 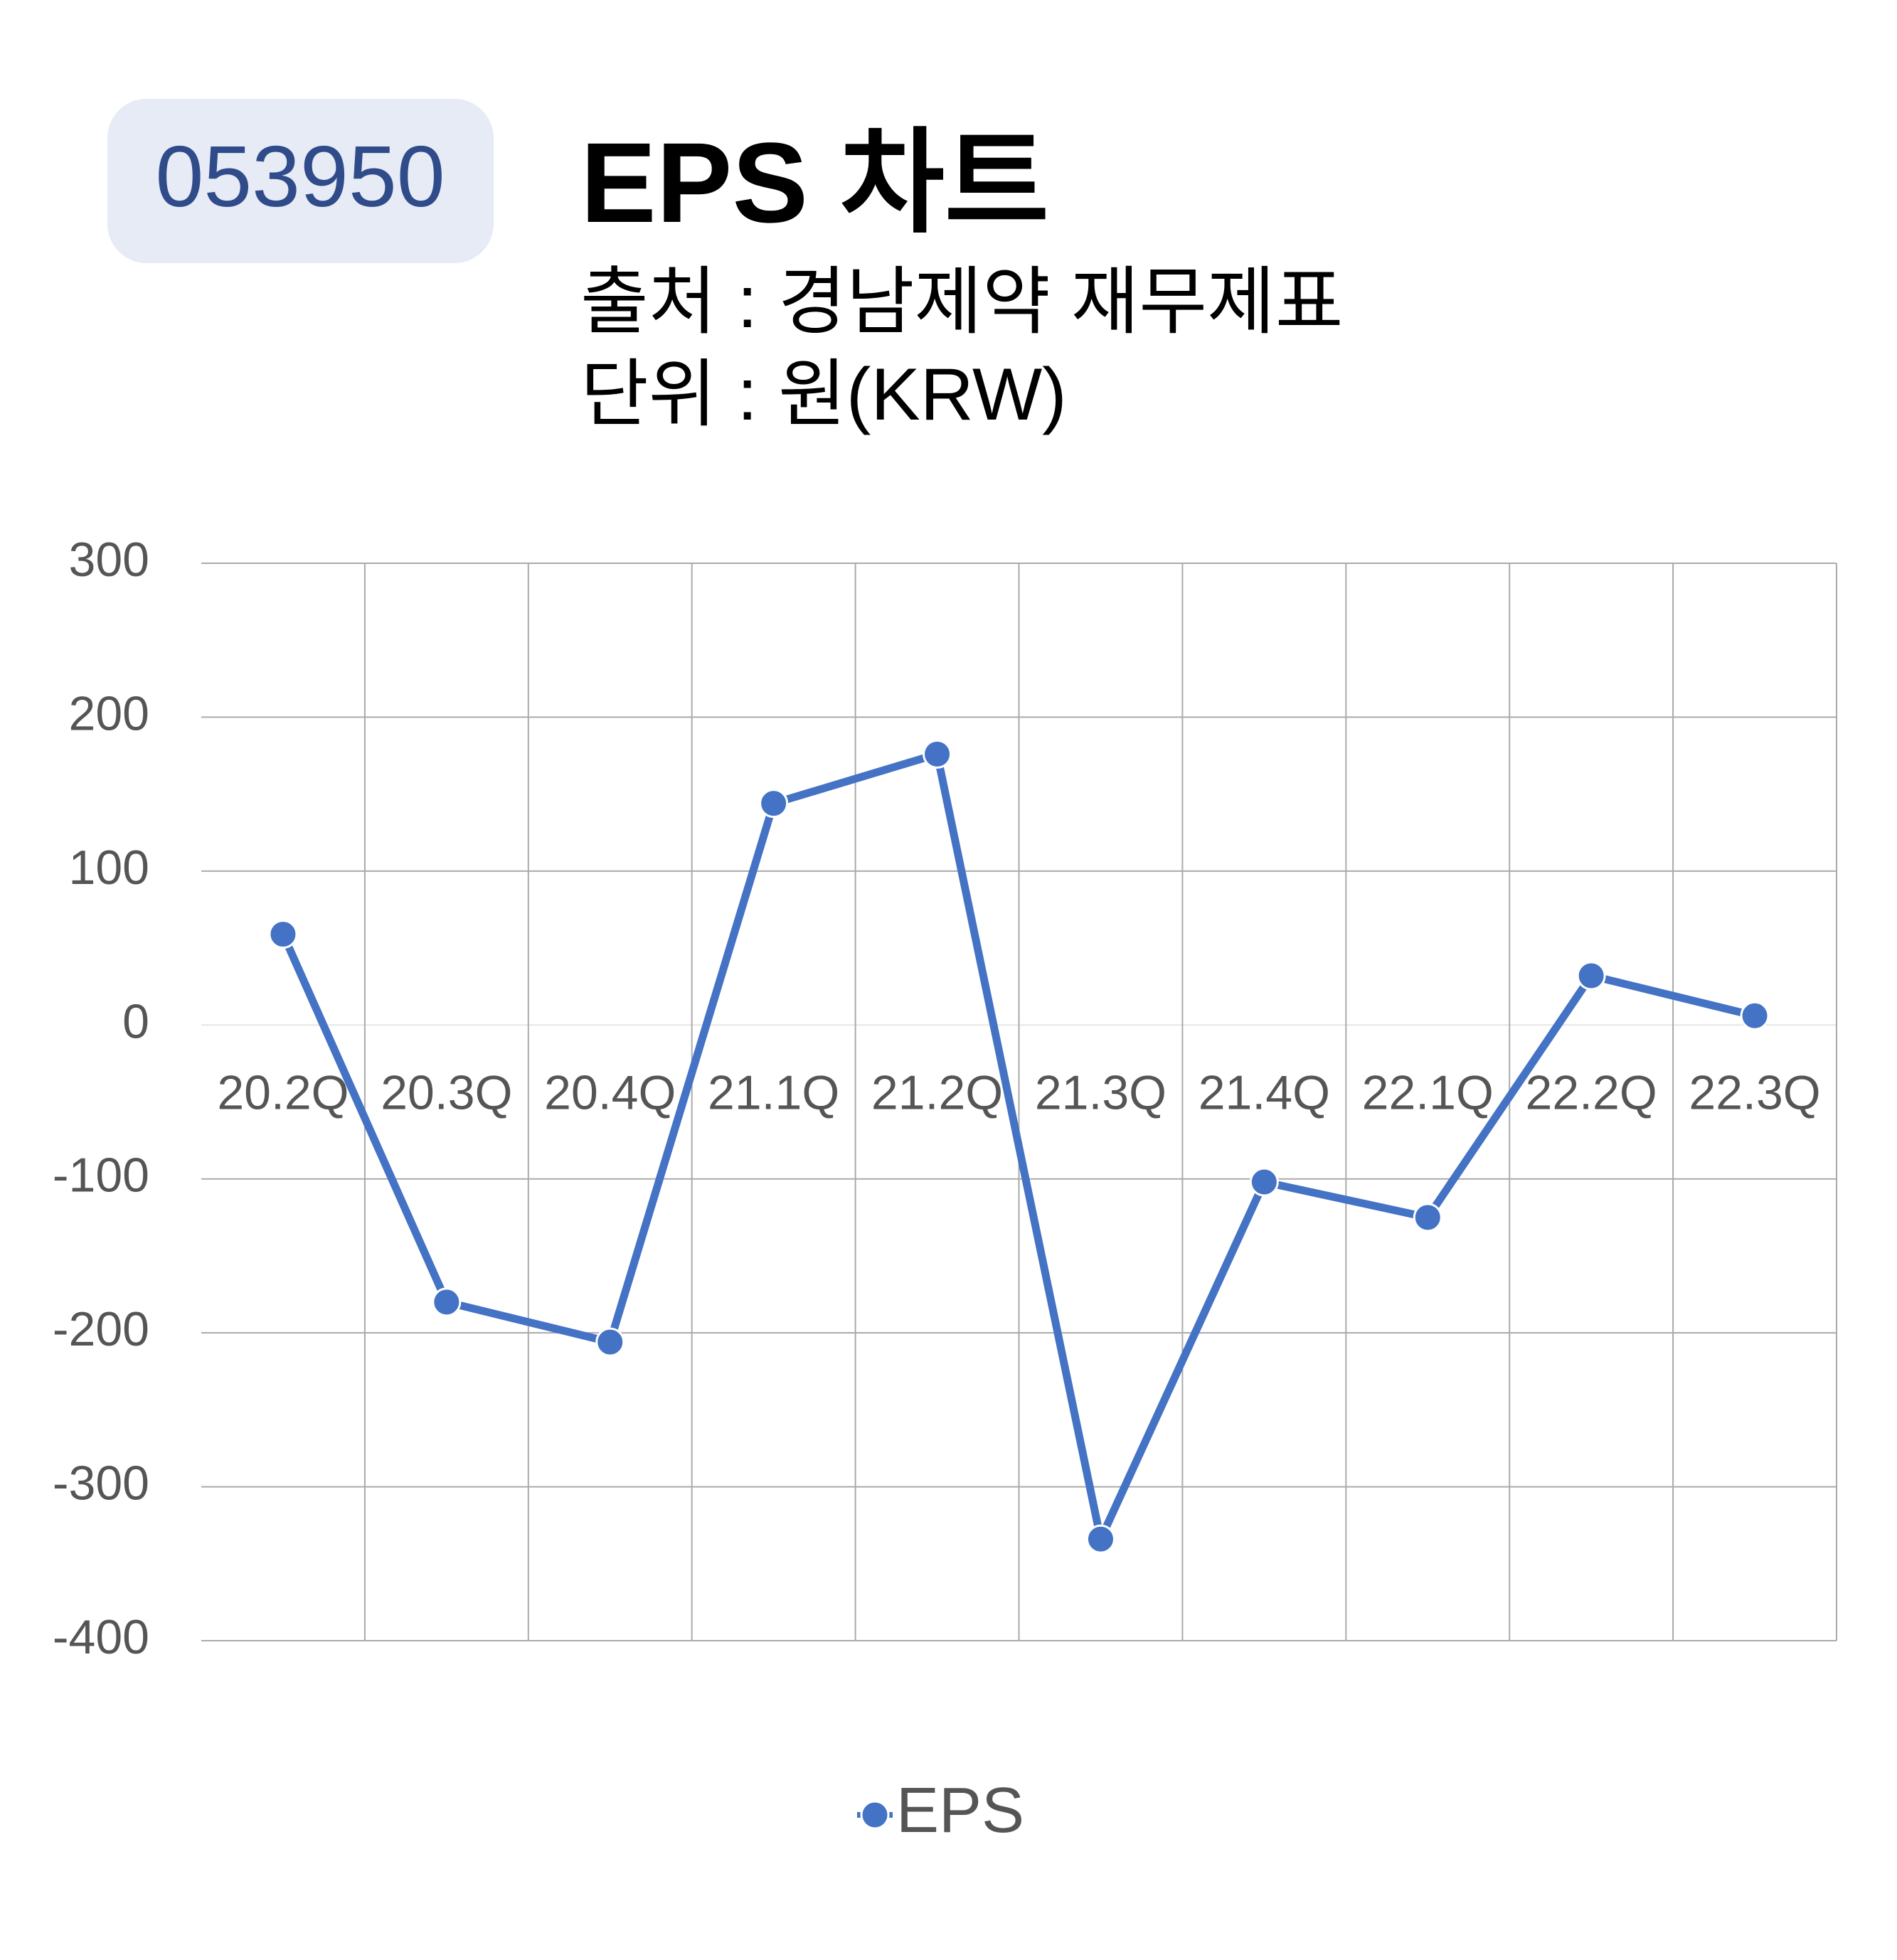 I want to click on badge-box, so click(x=300, y=181).